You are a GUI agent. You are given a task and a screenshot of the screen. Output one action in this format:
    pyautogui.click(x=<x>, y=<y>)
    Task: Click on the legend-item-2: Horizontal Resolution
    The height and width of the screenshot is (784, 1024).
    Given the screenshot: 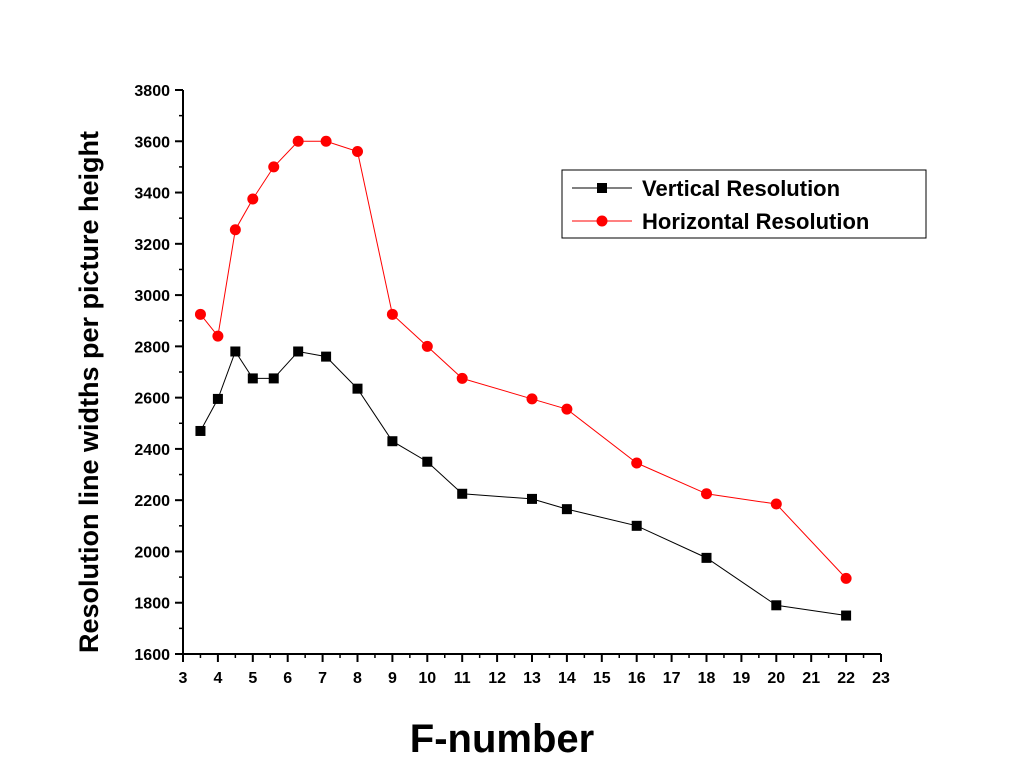 What is the action you would take?
    pyautogui.click(x=720, y=221)
    